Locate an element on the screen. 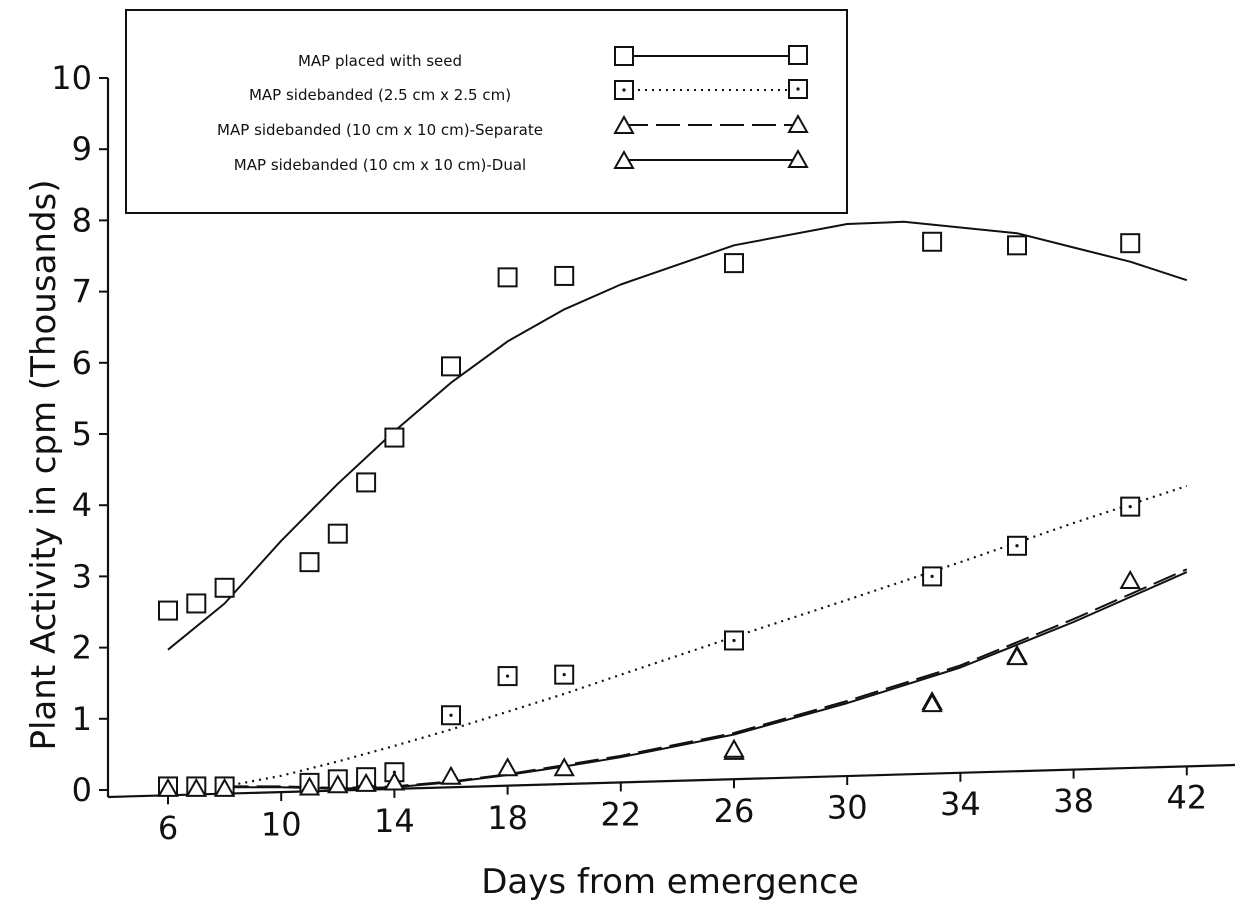 Image resolution: width=1243 pixels, height=909 pixels. x-tick-label: 42 is located at coordinates (1186, 797).